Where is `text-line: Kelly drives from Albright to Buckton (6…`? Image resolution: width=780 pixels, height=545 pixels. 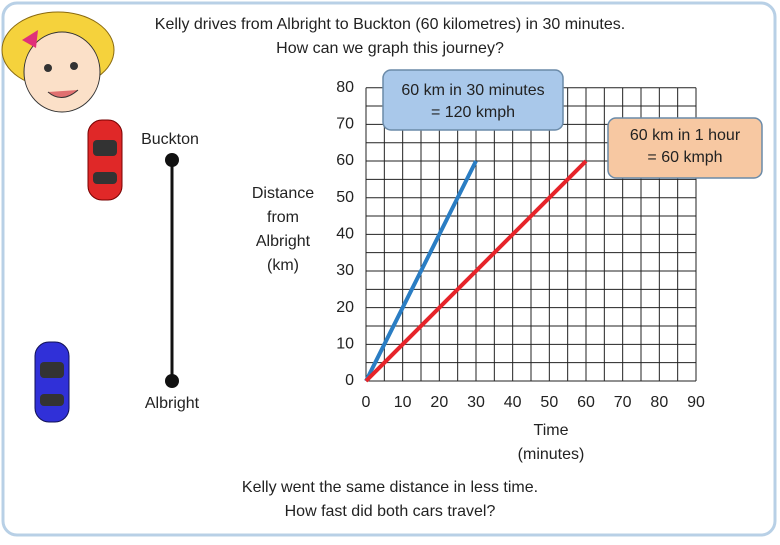
text-line: Kelly drives from Albright to Buckton (6… is located at coordinates (390, 24).